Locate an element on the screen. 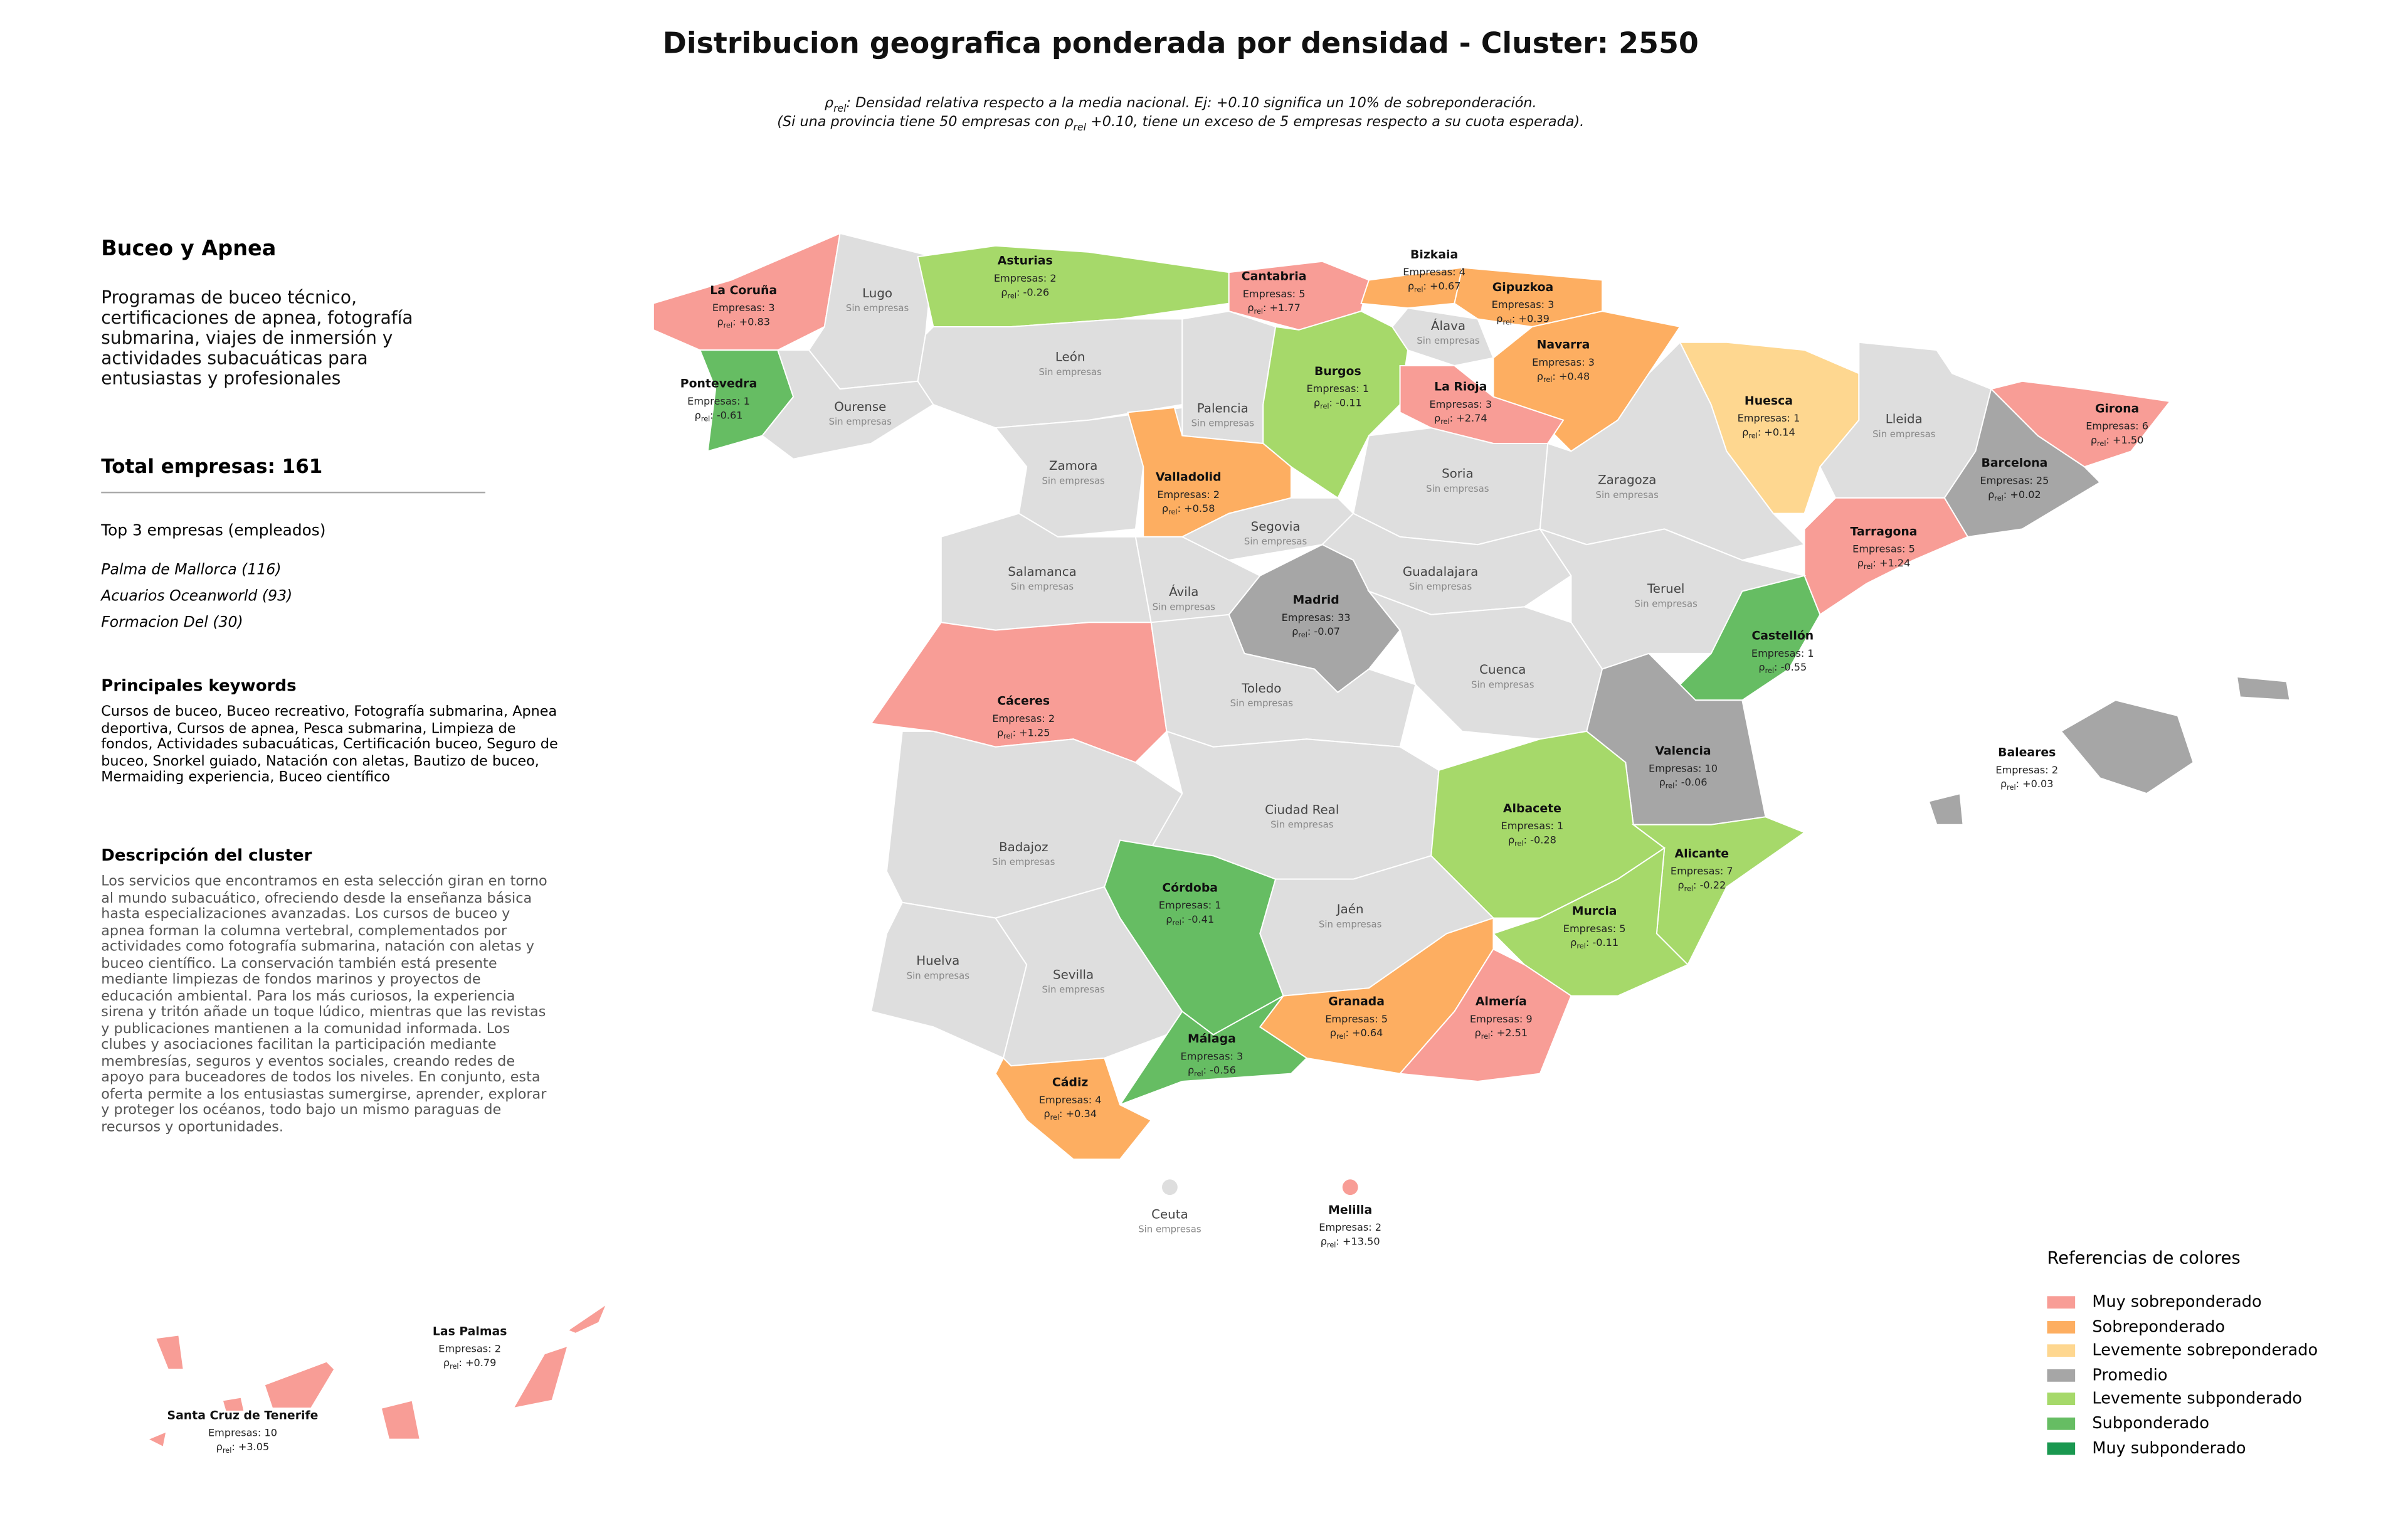 Image resolution: width=2408 pixels, height=1528 pixels. province-density: ρrel: +0.64 is located at coordinates (1356, 1034).